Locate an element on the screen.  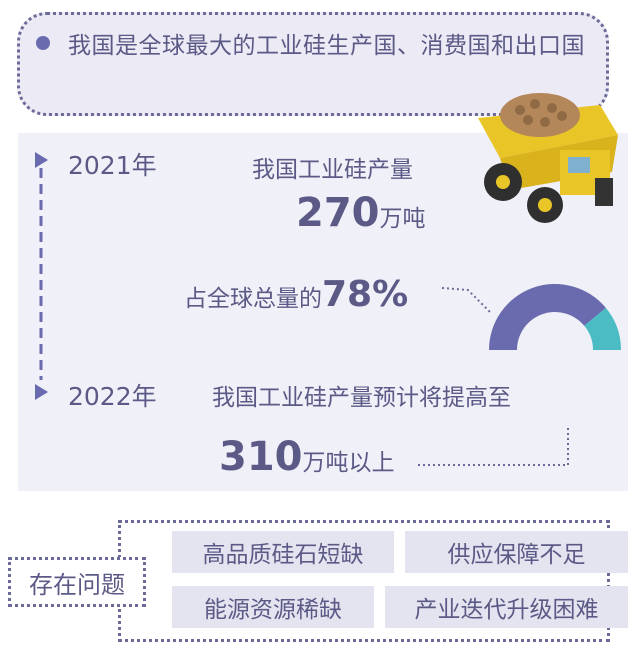
production-2021: 270万吨 is located at coordinates (361, 213).